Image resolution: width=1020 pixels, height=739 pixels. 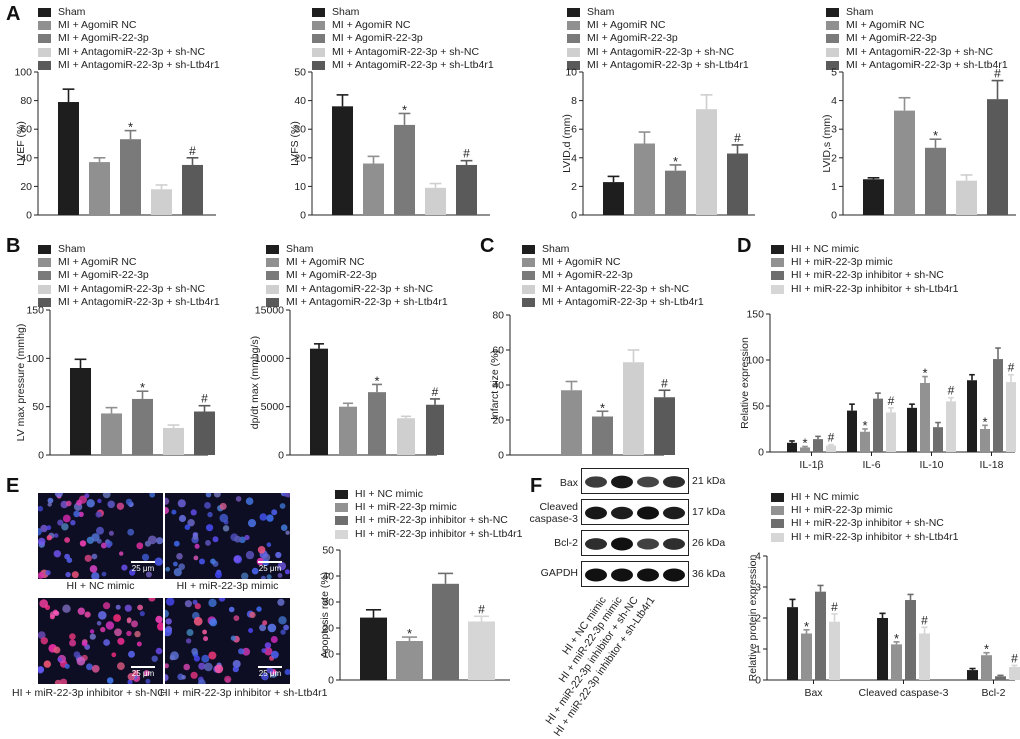 I want to click on y-tick-label: 30, so click(x=300, y=130).